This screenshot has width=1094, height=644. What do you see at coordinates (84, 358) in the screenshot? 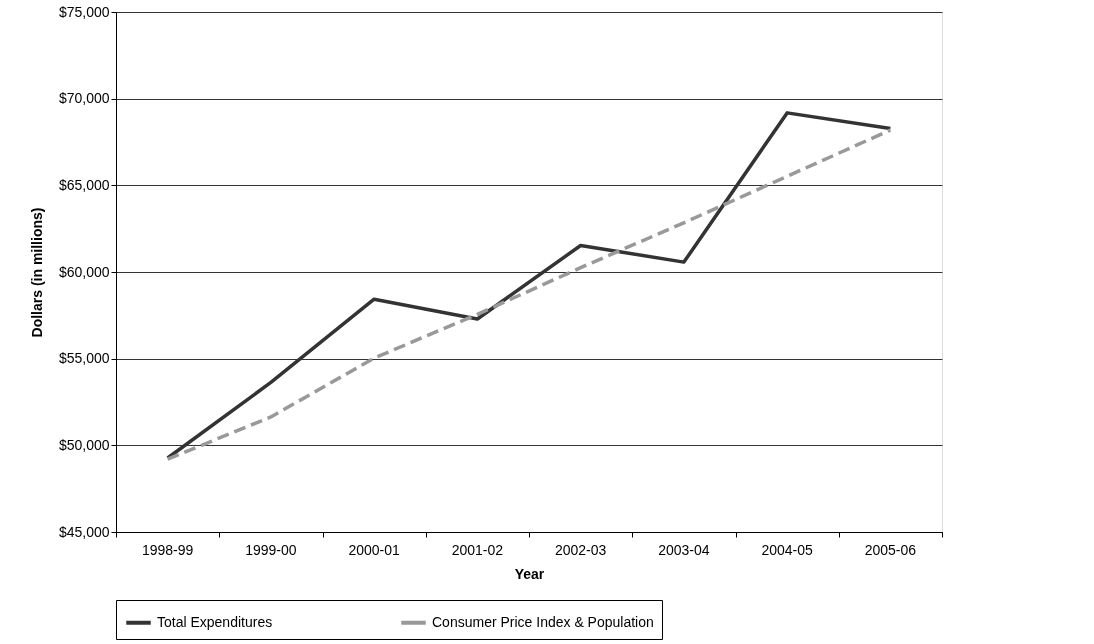
I see `y-tick-label: $55,000` at bounding box center [84, 358].